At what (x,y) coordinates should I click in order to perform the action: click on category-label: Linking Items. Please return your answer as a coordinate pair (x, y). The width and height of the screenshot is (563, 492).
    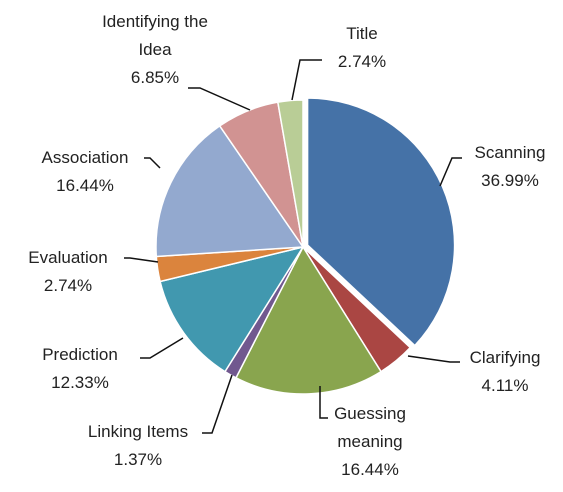
    Looking at the image, I should click on (138, 431).